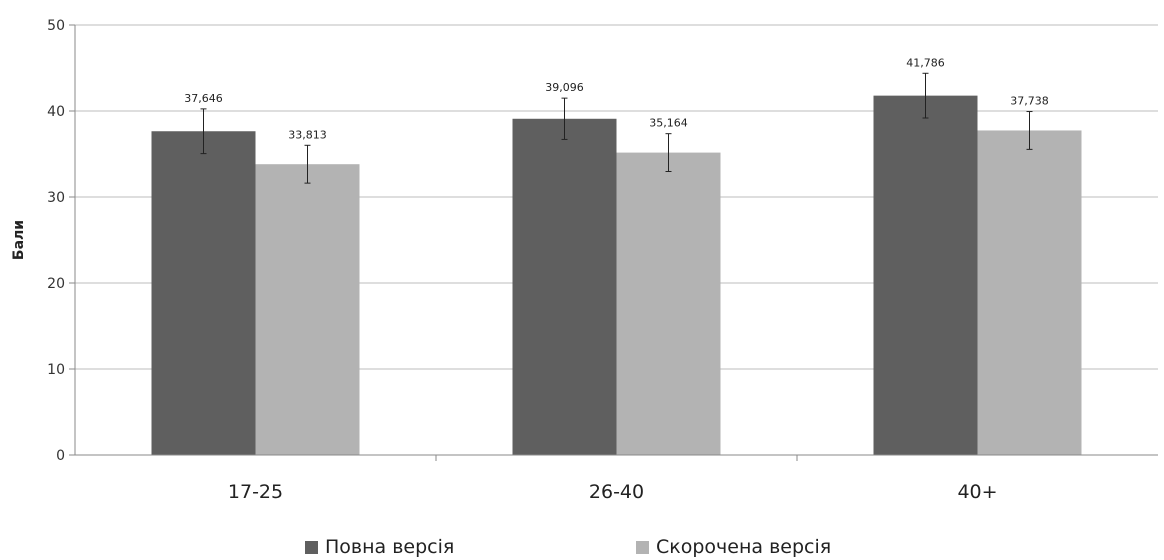 The height and width of the screenshot is (560, 1164). Describe the element at coordinates (56, 112) in the screenshot. I see `y-tick-label: 40` at that location.